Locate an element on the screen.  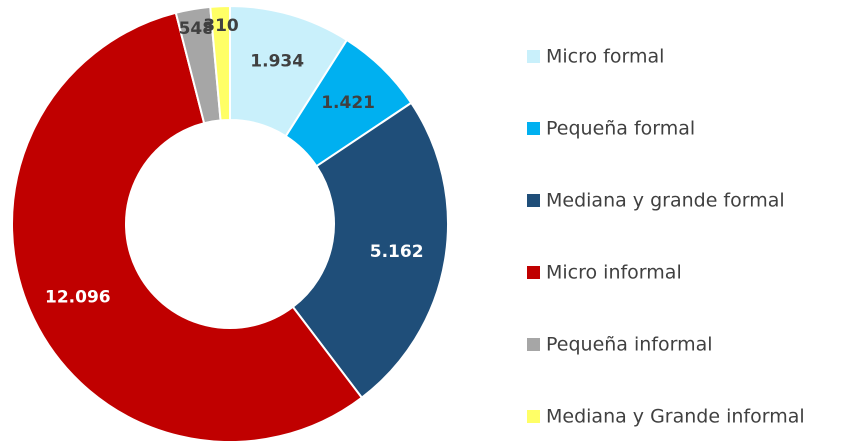
data-label: 548 is located at coordinates (197, 29).